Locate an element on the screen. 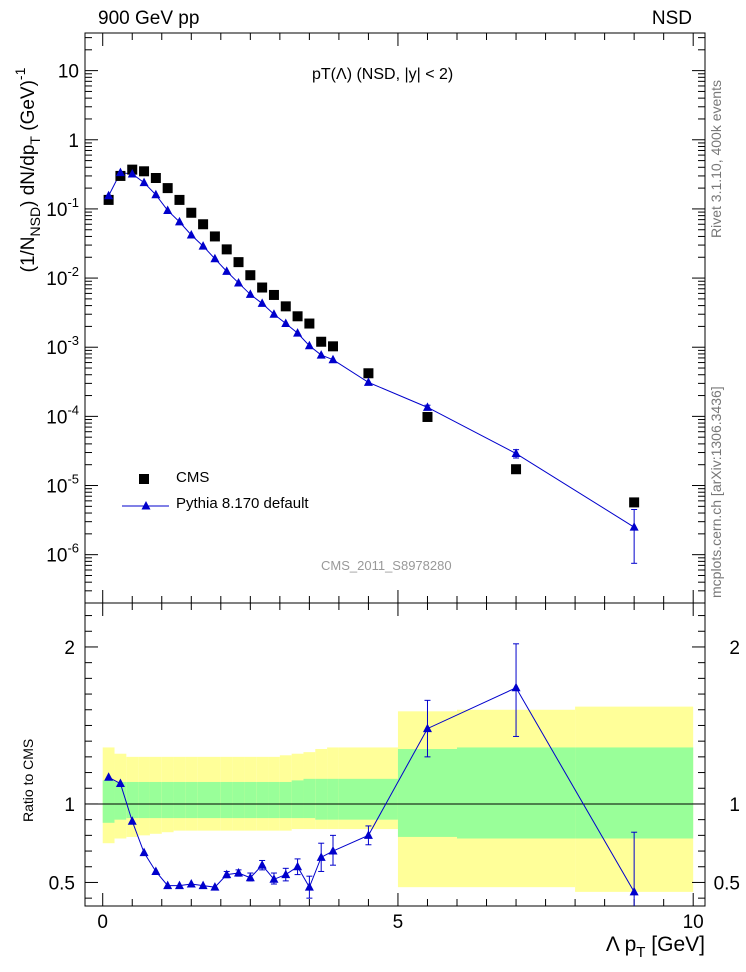  header-right: NSD is located at coordinates (671, 18).